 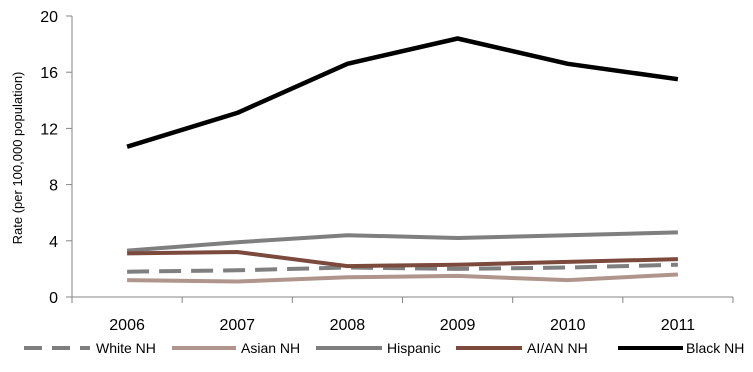 I want to click on legend-label-asian-nh: Asian NH, so click(x=270, y=348).